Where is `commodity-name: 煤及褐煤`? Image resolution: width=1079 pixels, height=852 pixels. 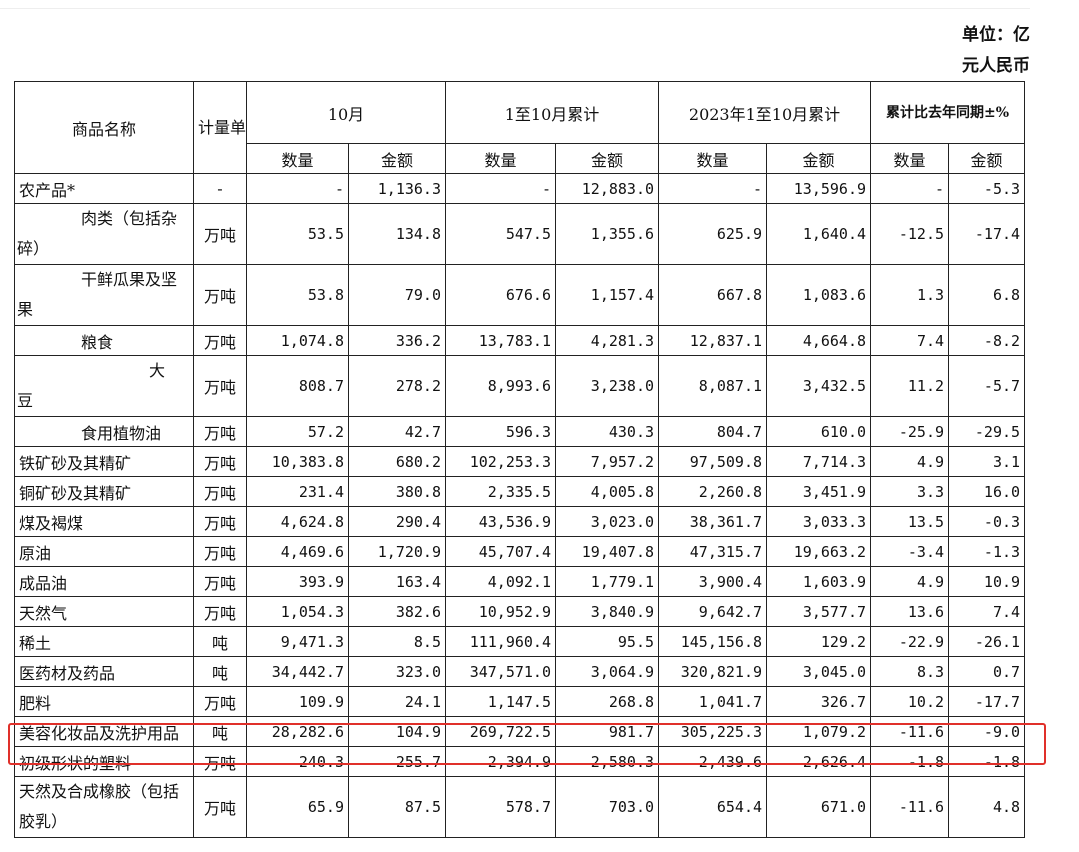
commodity-name: 煤及褐煤 is located at coordinates (104, 521).